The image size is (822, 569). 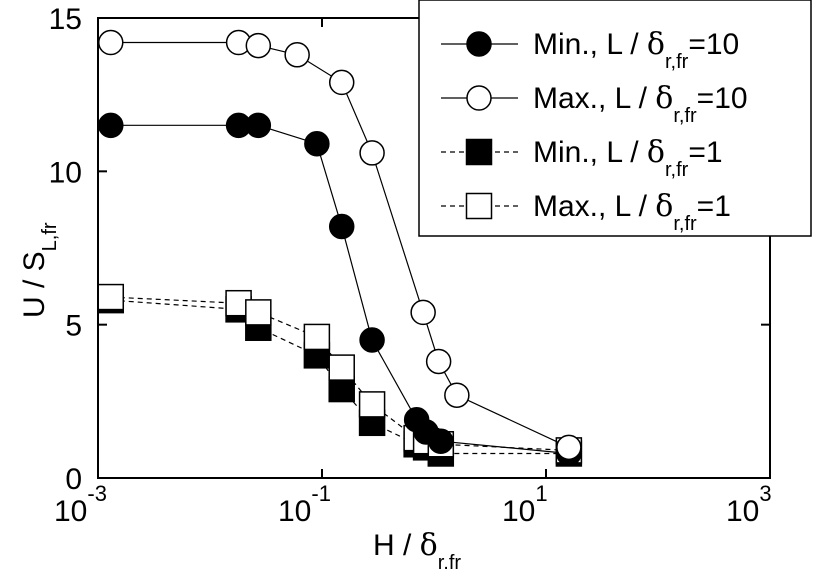 What do you see at coordinates (304, 504) in the screenshot?
I see `x-tick-label: 10⁻¹` at bounding box center [304, 504].